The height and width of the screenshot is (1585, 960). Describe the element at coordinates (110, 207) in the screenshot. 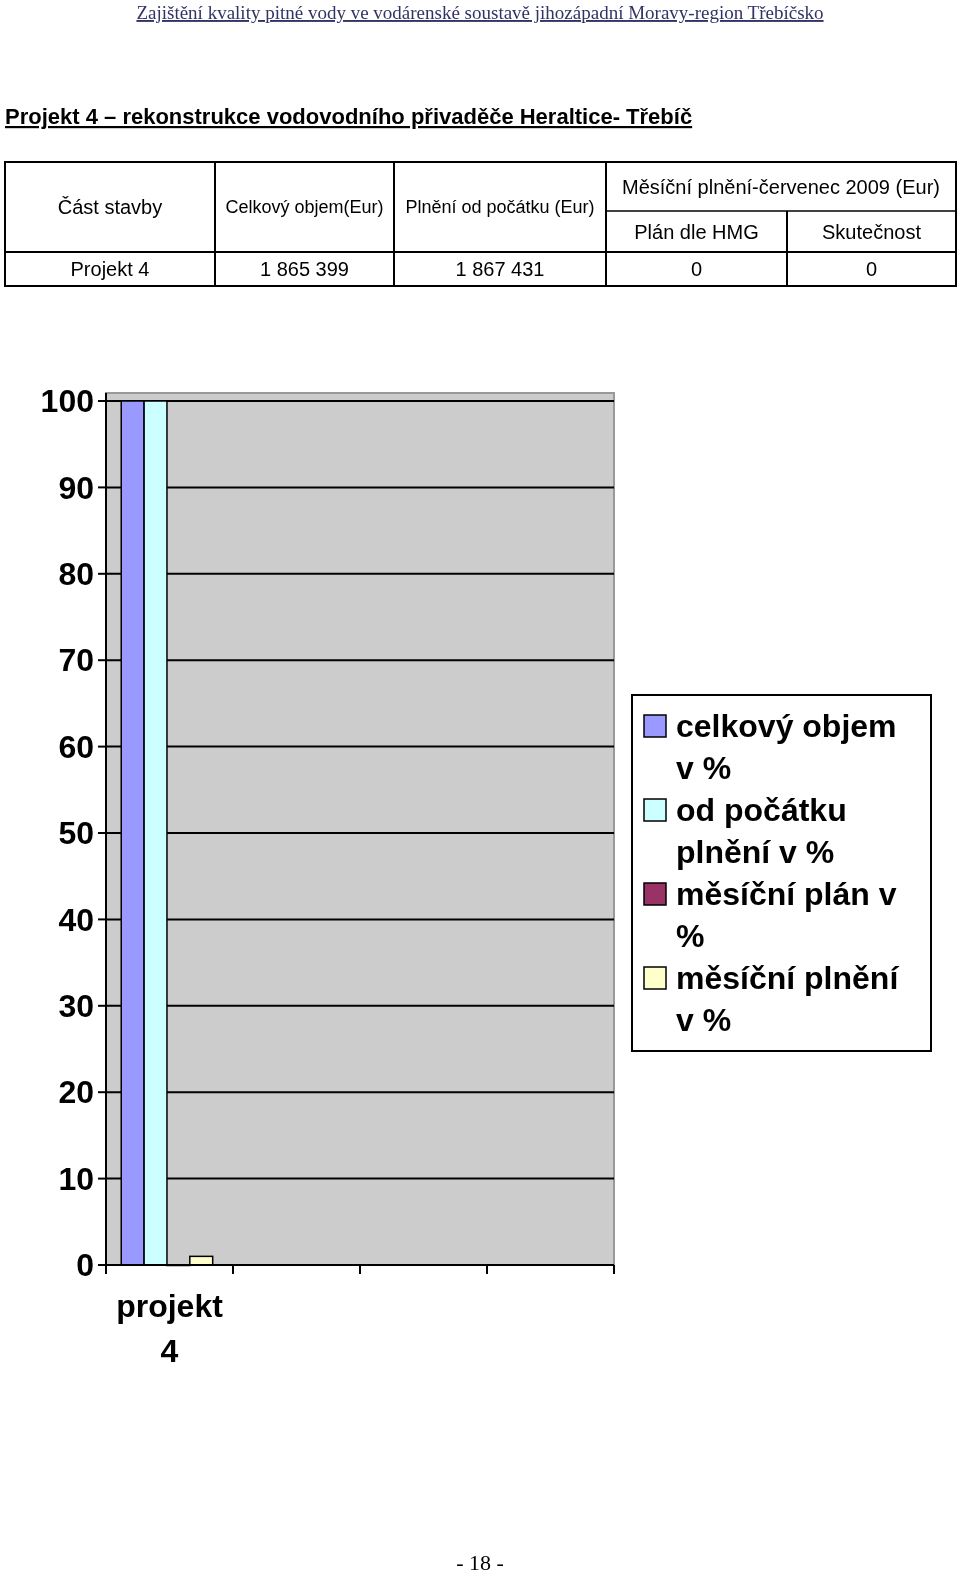

I see `text: Část stavby` at that location.